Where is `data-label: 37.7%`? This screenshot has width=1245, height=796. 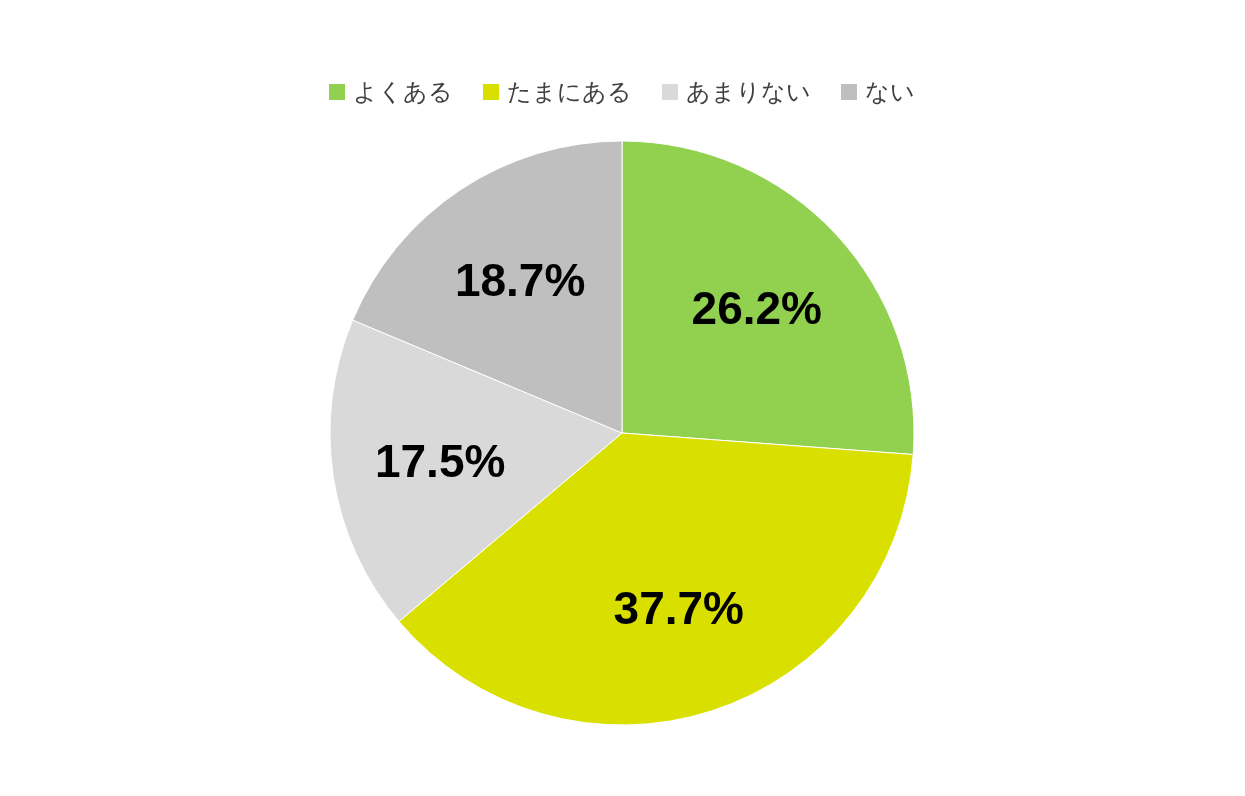
data-label: 37.7% is located at coordinates (679, 607).